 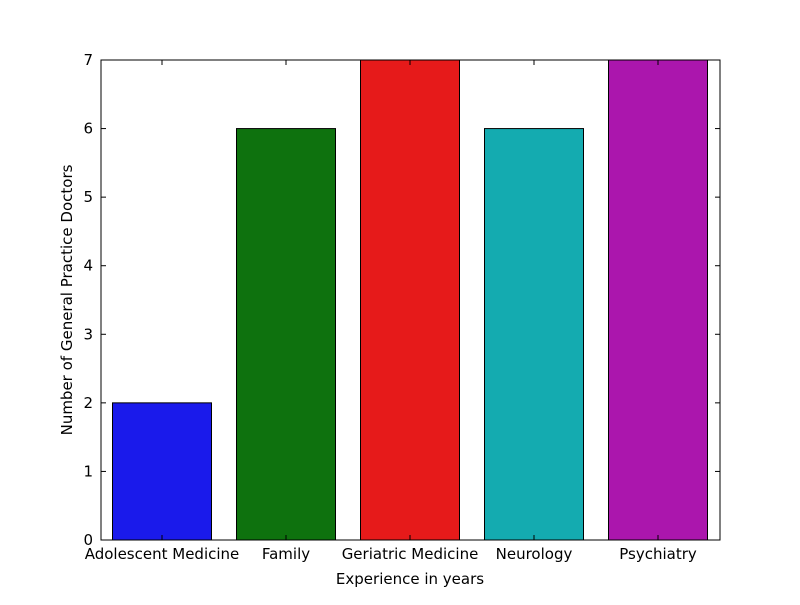 What do you see at coordinates (658, 554) in the screenshot?
I see `x-tick-label-psychiatry: Psychiatry` at bounding box center [658, 554].